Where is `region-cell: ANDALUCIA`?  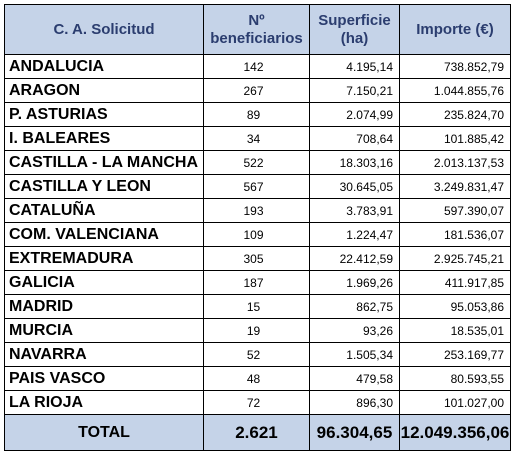 region-cell: ANDALUCIA is located at coordinates (104, 66).